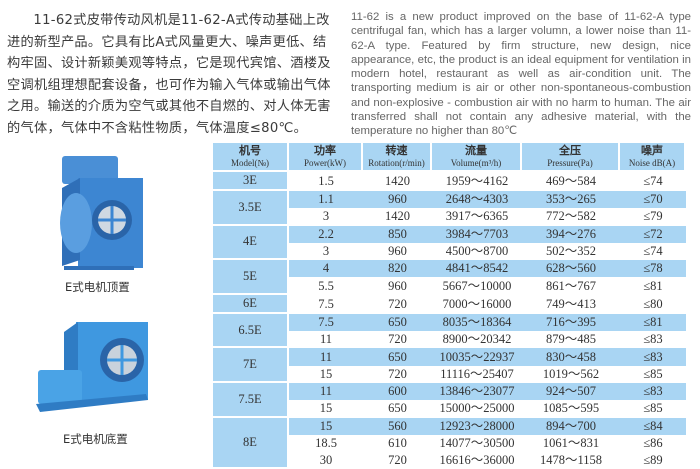  I want to click on column-header: 转速 Rotation(r/min), so click(397, 157).